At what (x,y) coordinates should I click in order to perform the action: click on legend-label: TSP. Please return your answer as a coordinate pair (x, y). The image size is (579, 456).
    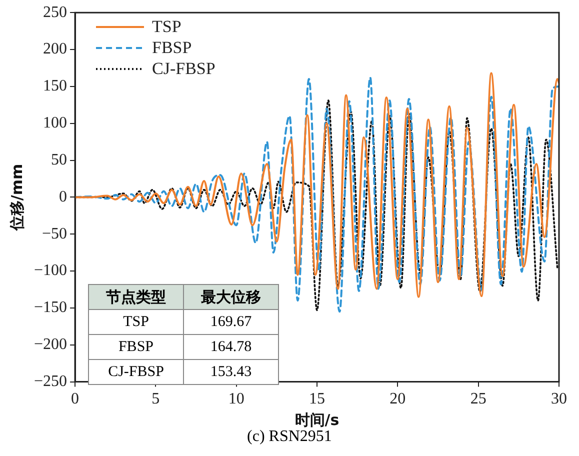
    Looking at the image, I should click on (167, 26).